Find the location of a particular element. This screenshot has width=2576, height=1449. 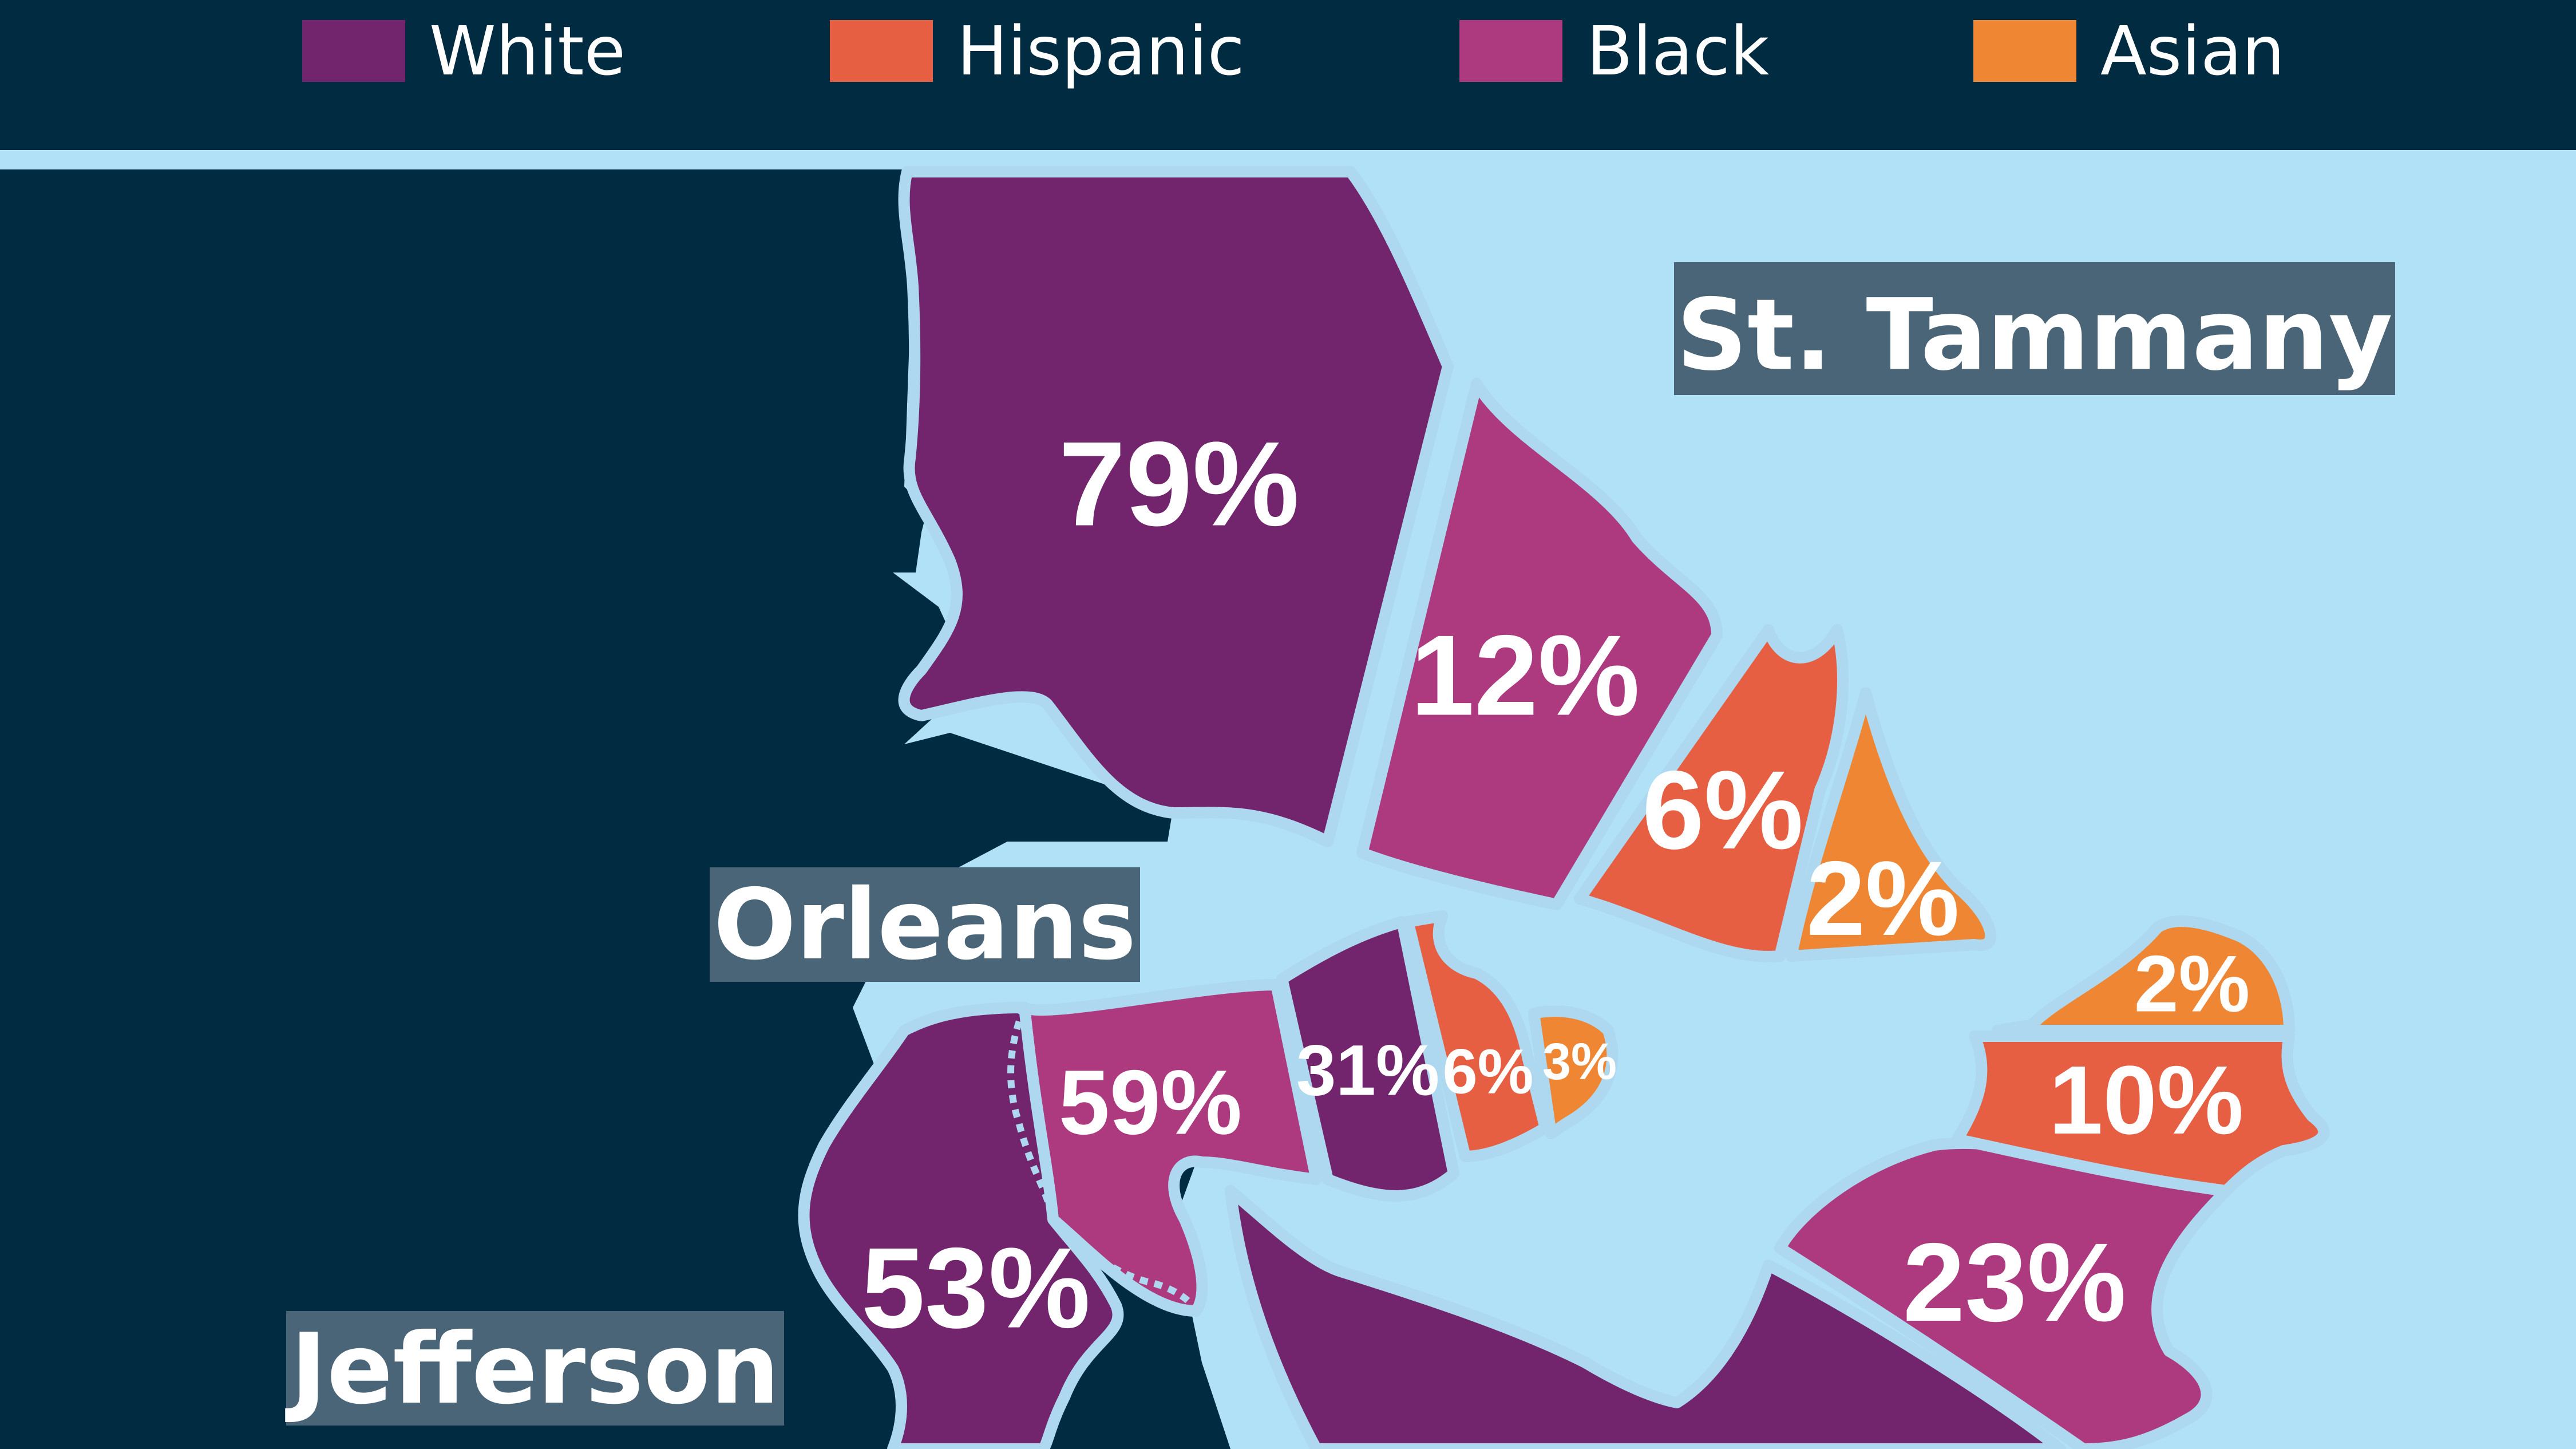

st-tammany-asian-region is located at coordinates (1891, 825).